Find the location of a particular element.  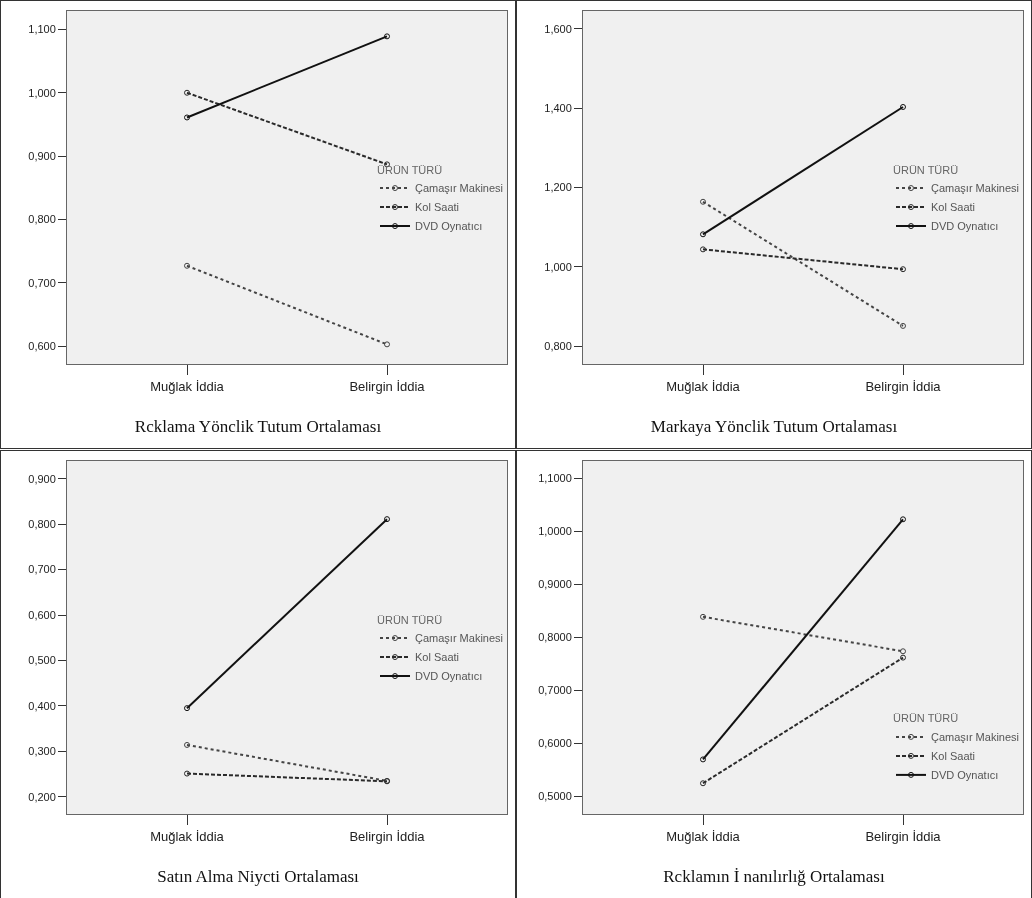

y-tick-label: 1,600 is located at coordinates (558, 28).